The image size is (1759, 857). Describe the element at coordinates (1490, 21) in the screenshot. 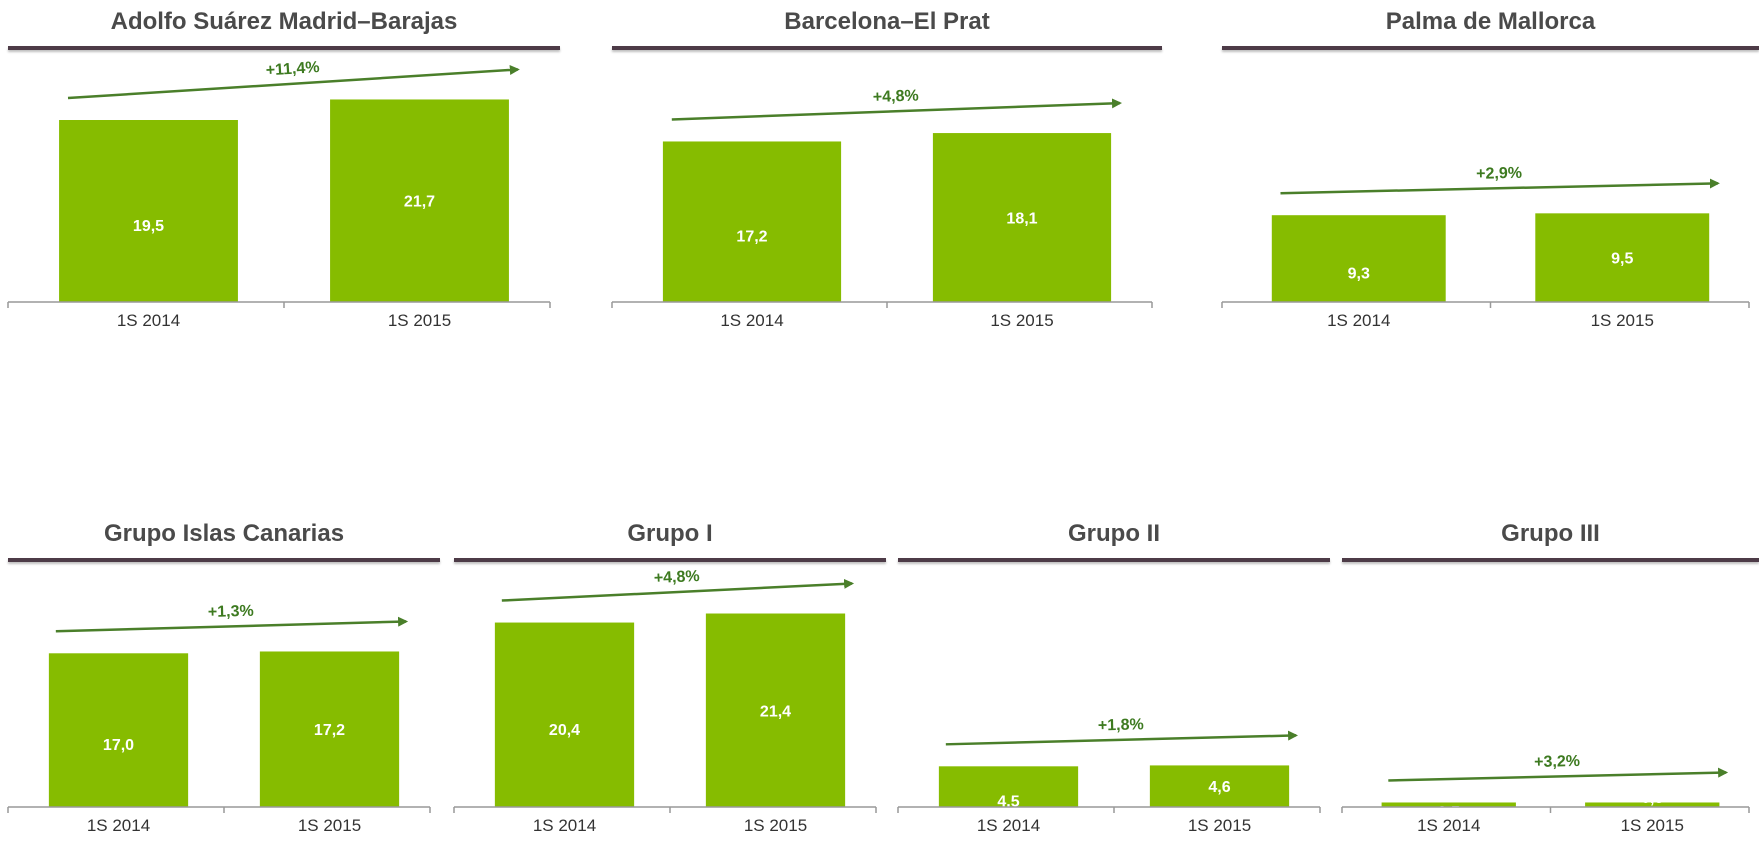

I see `chart-title: Palma de Mallorca` at that location.